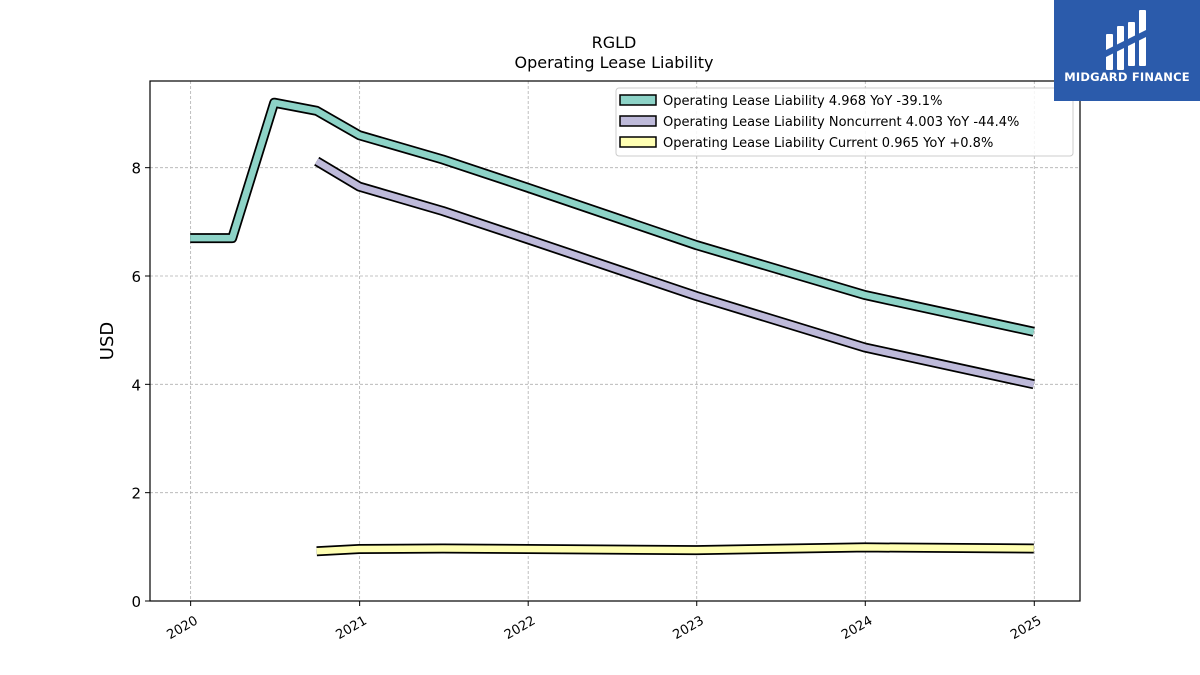  Describe the element at coordinates (351, 628) in the screenshot. I see `x-tick-label: 2021` at that location.